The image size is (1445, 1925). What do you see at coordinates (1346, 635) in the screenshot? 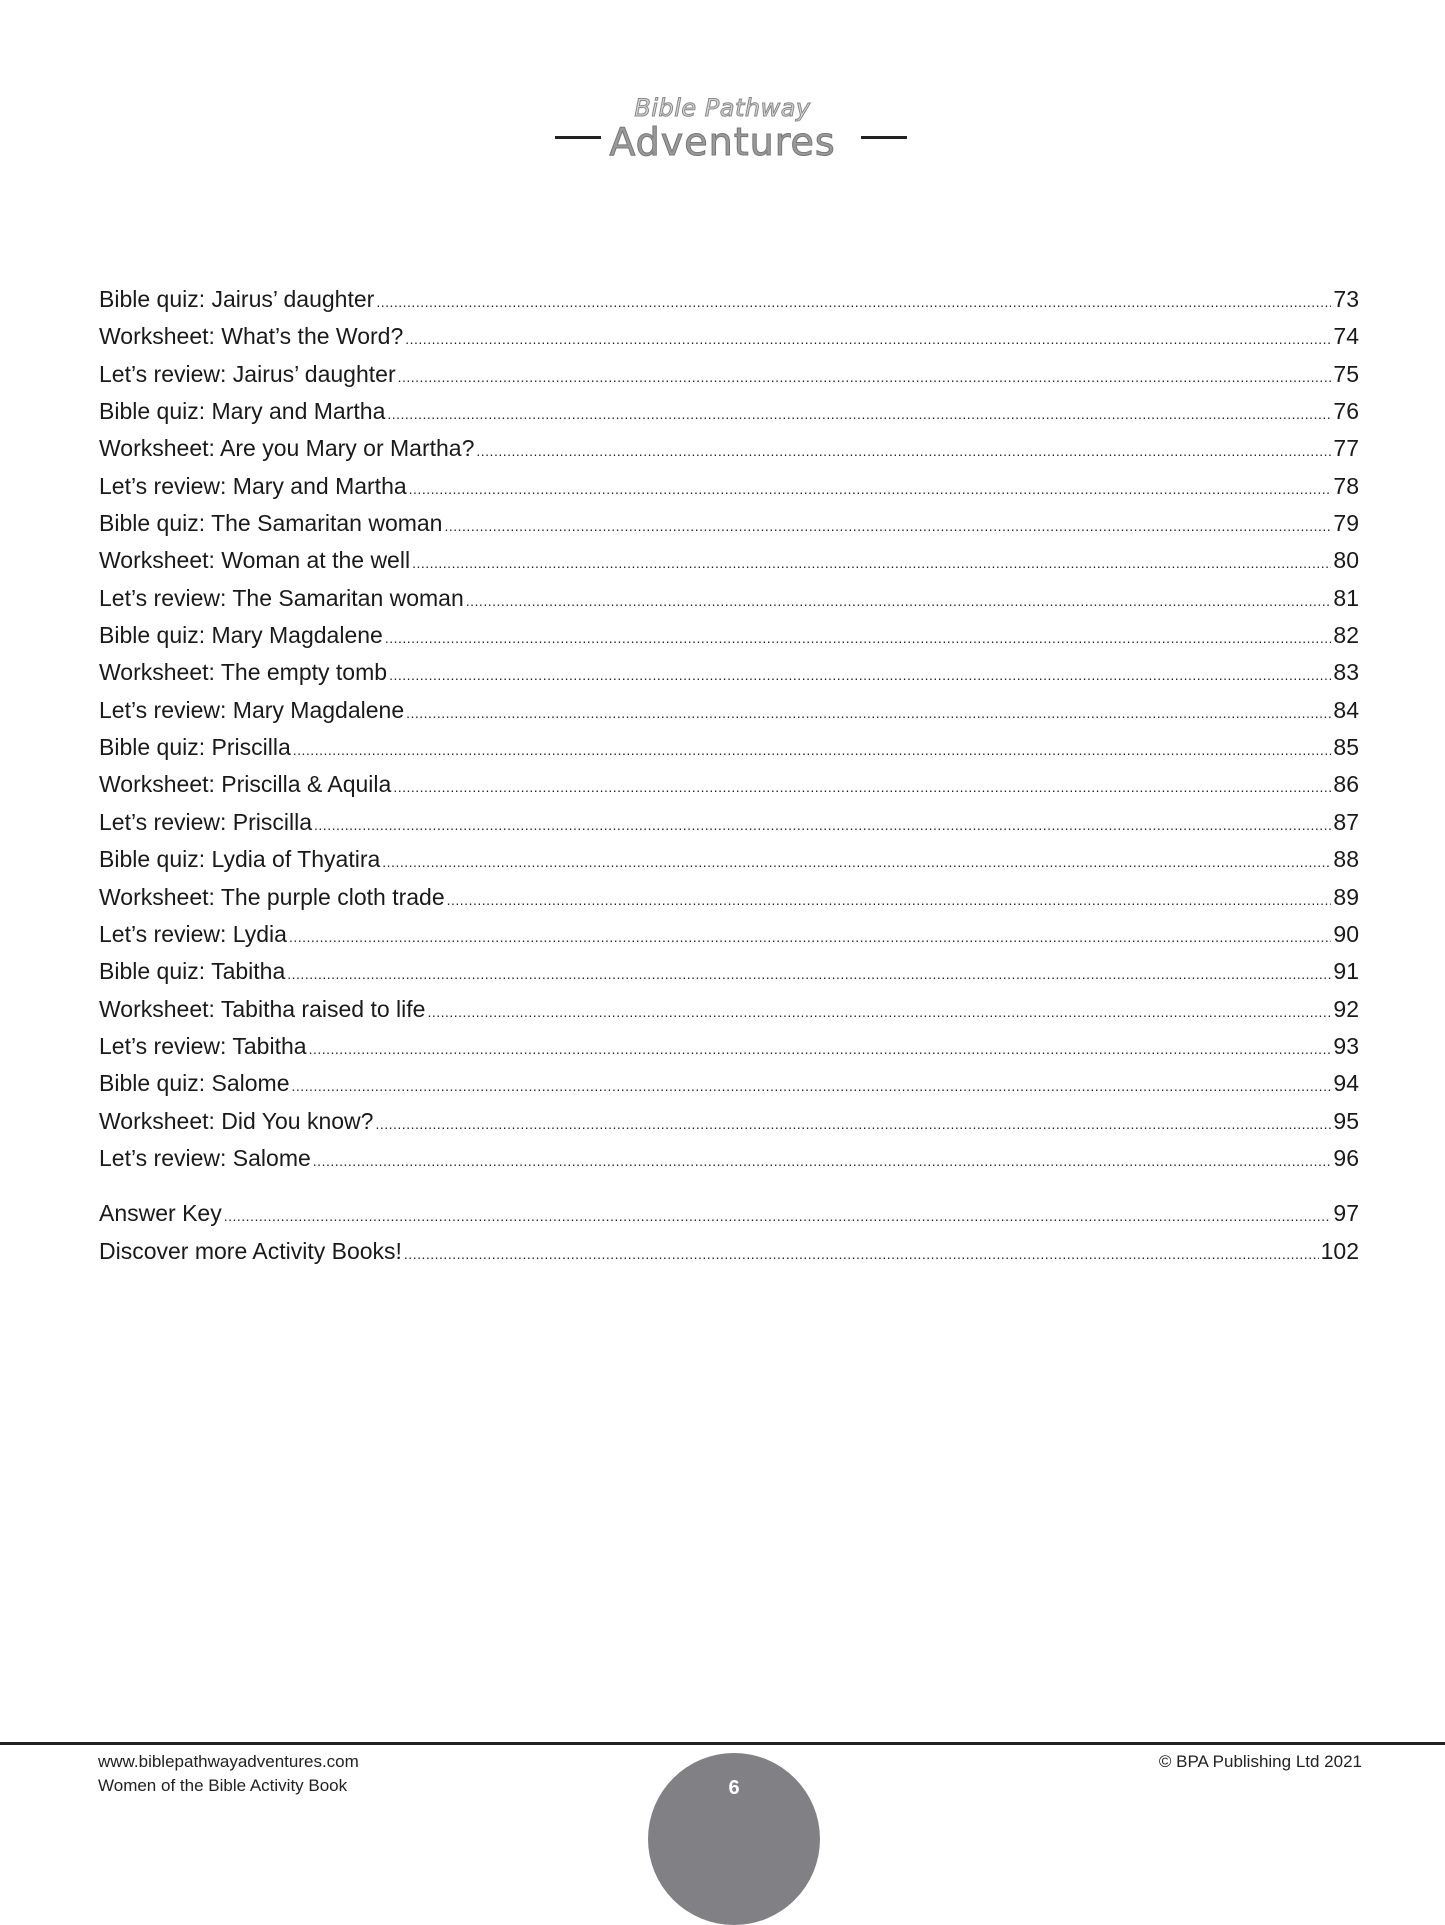
I see `toc-entry-page: 82` at bounding box center [1346, 635].